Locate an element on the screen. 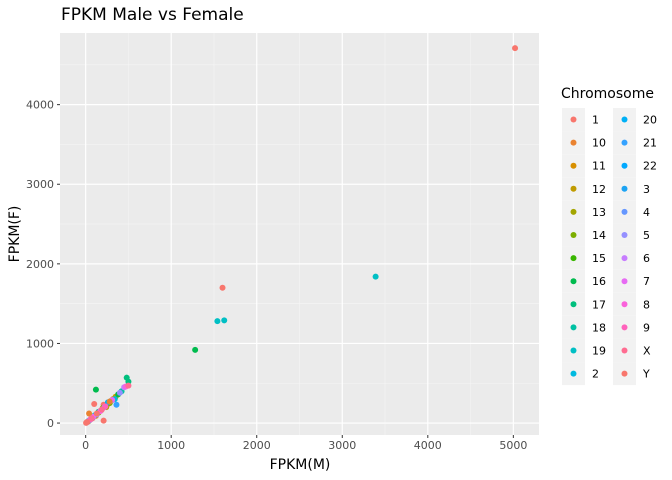  legend-title: Chromosome is located at coordinates (607, 94).